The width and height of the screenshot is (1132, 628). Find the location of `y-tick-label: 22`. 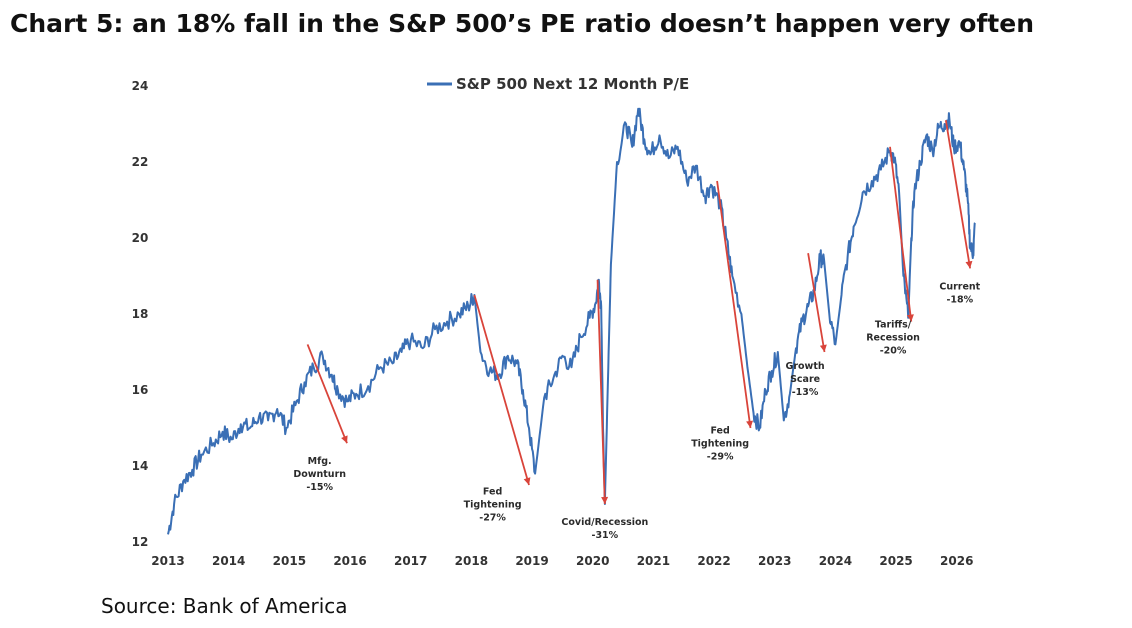

y-tick-label: 22 is located at coordinates (140, 162).